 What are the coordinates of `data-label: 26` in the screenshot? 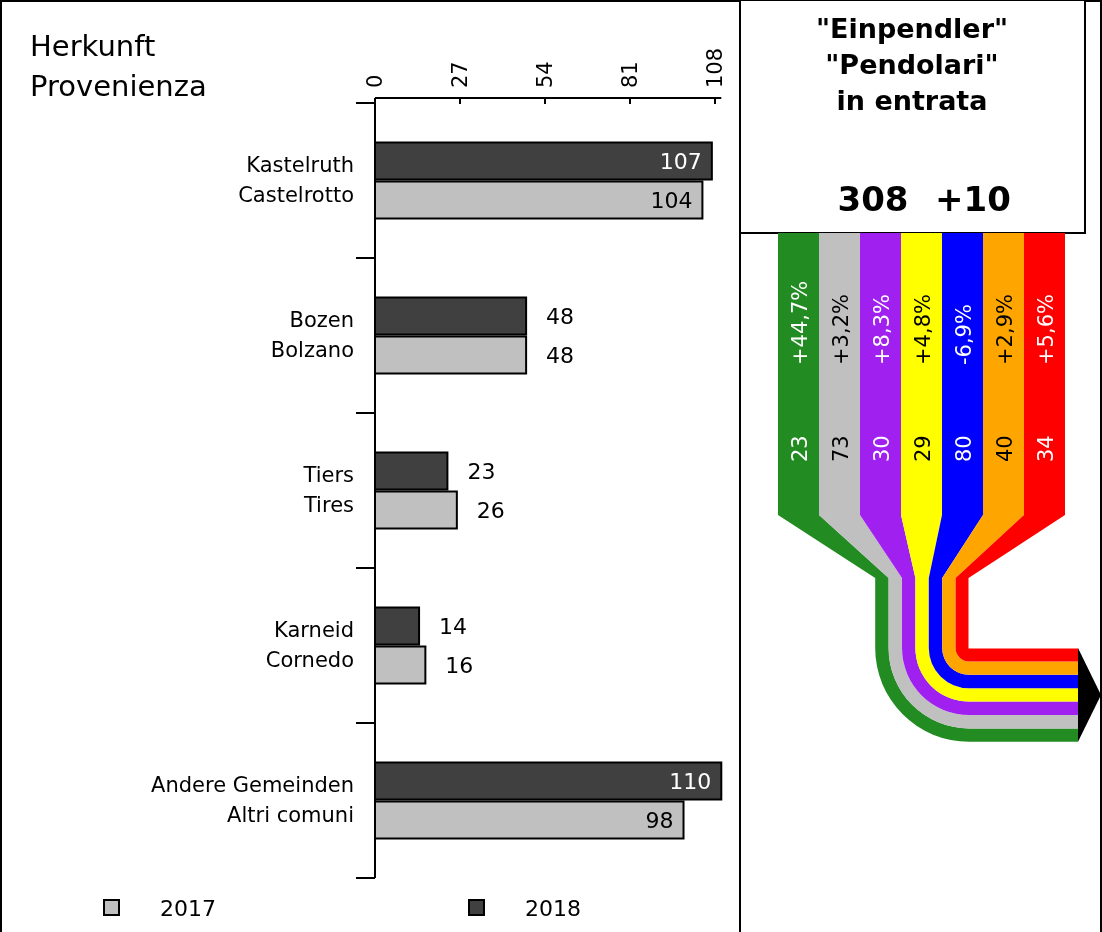 It's located at (490, 510).